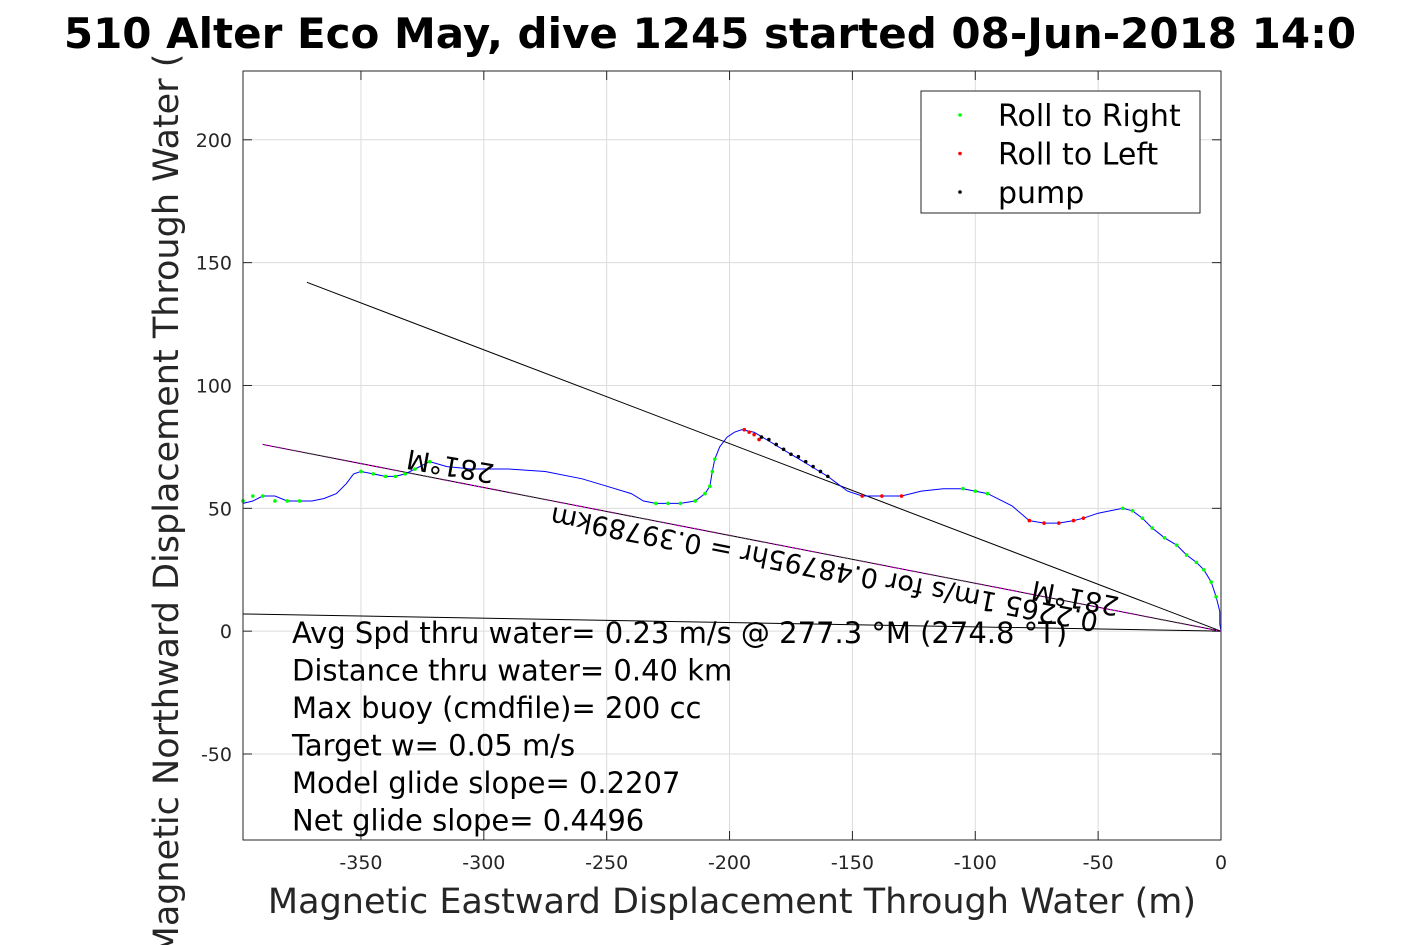  Describe the element at coordinates (1098, 863) in the screenshot. I see `x-tick-label: -50` at that location.